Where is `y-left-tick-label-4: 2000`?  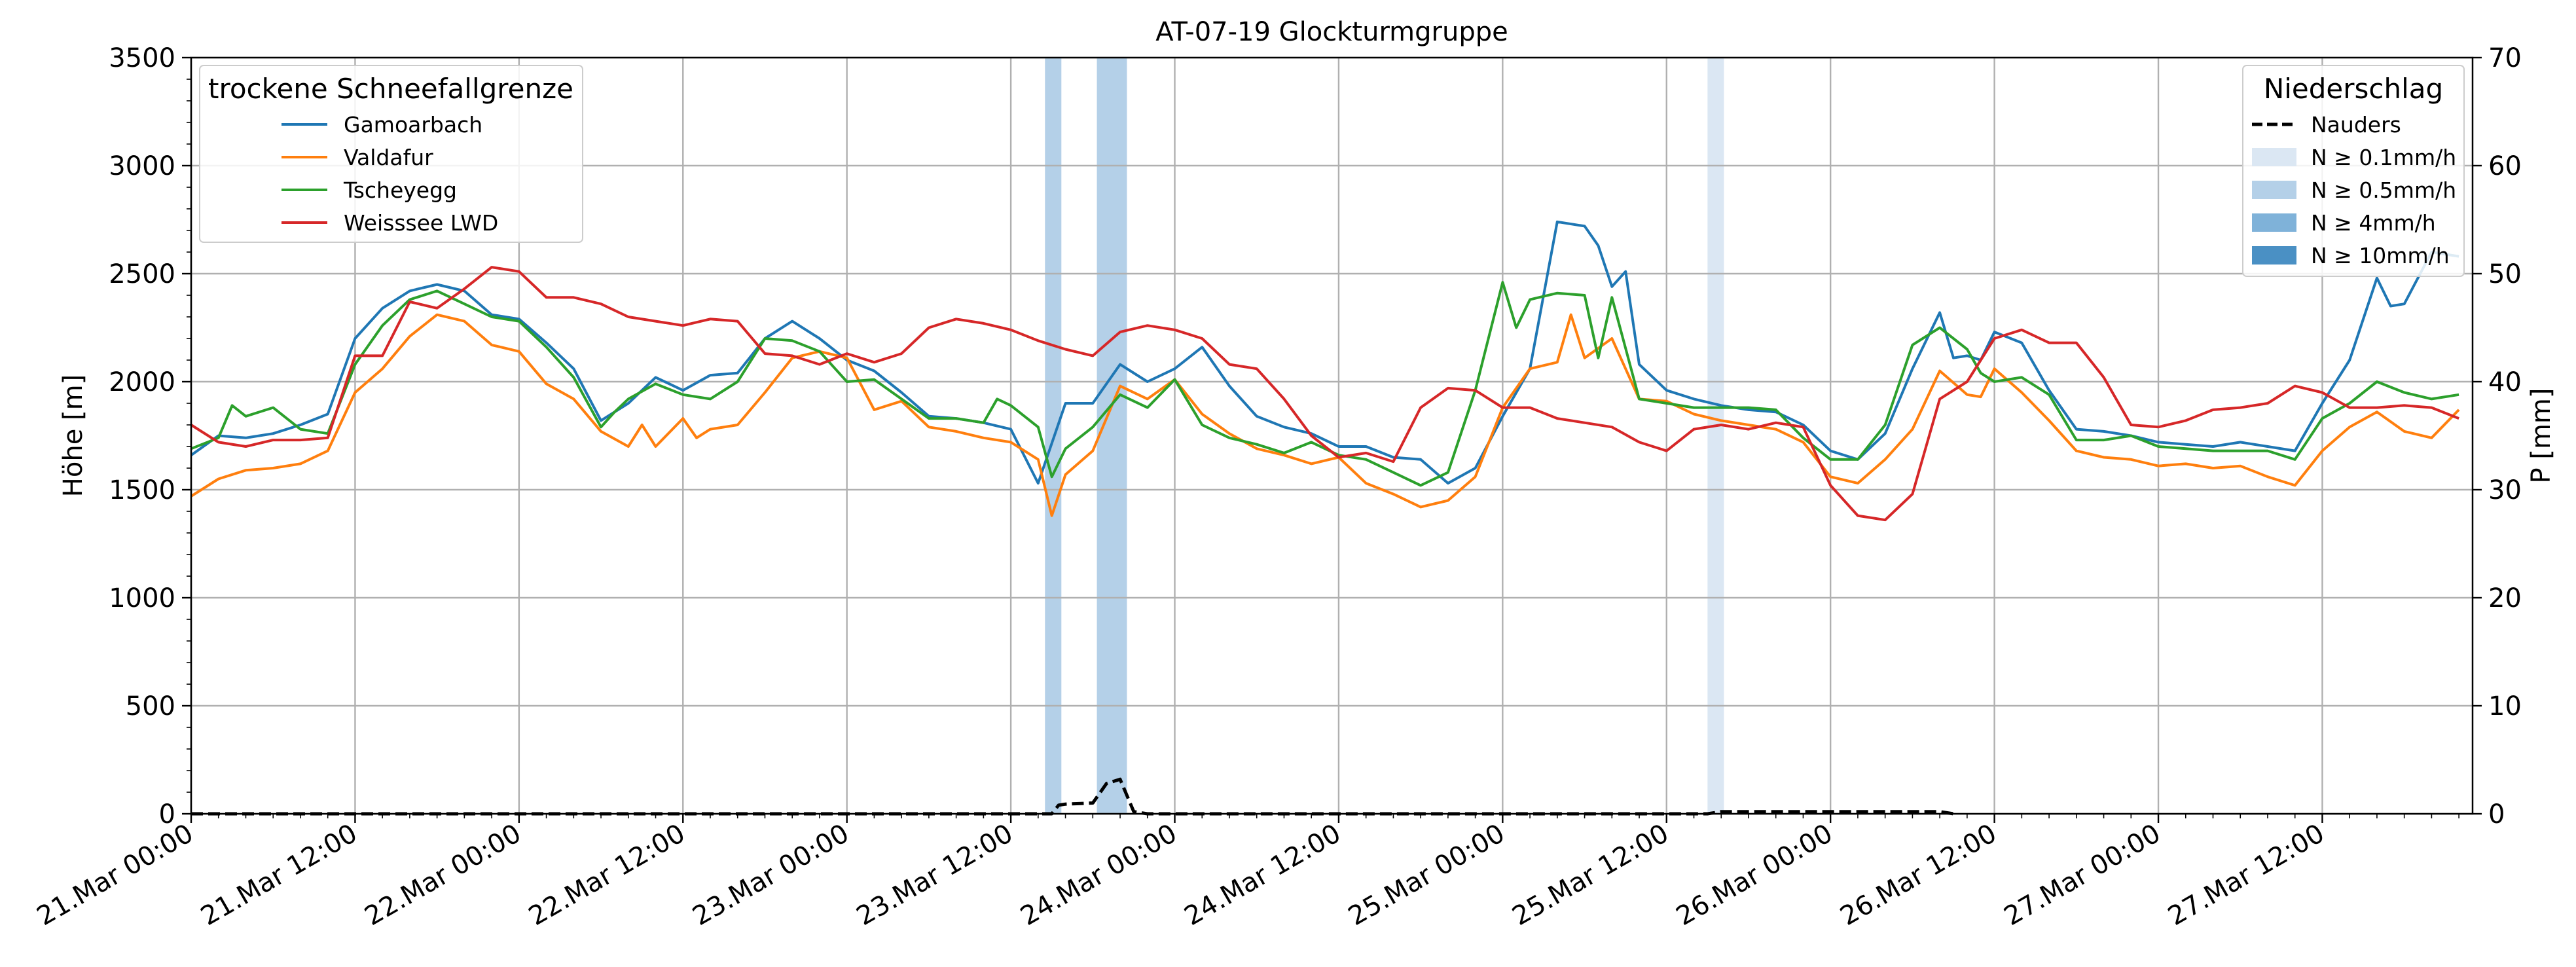
y-left-tick-label-4: 2000 is located at coordinates (142, 382).